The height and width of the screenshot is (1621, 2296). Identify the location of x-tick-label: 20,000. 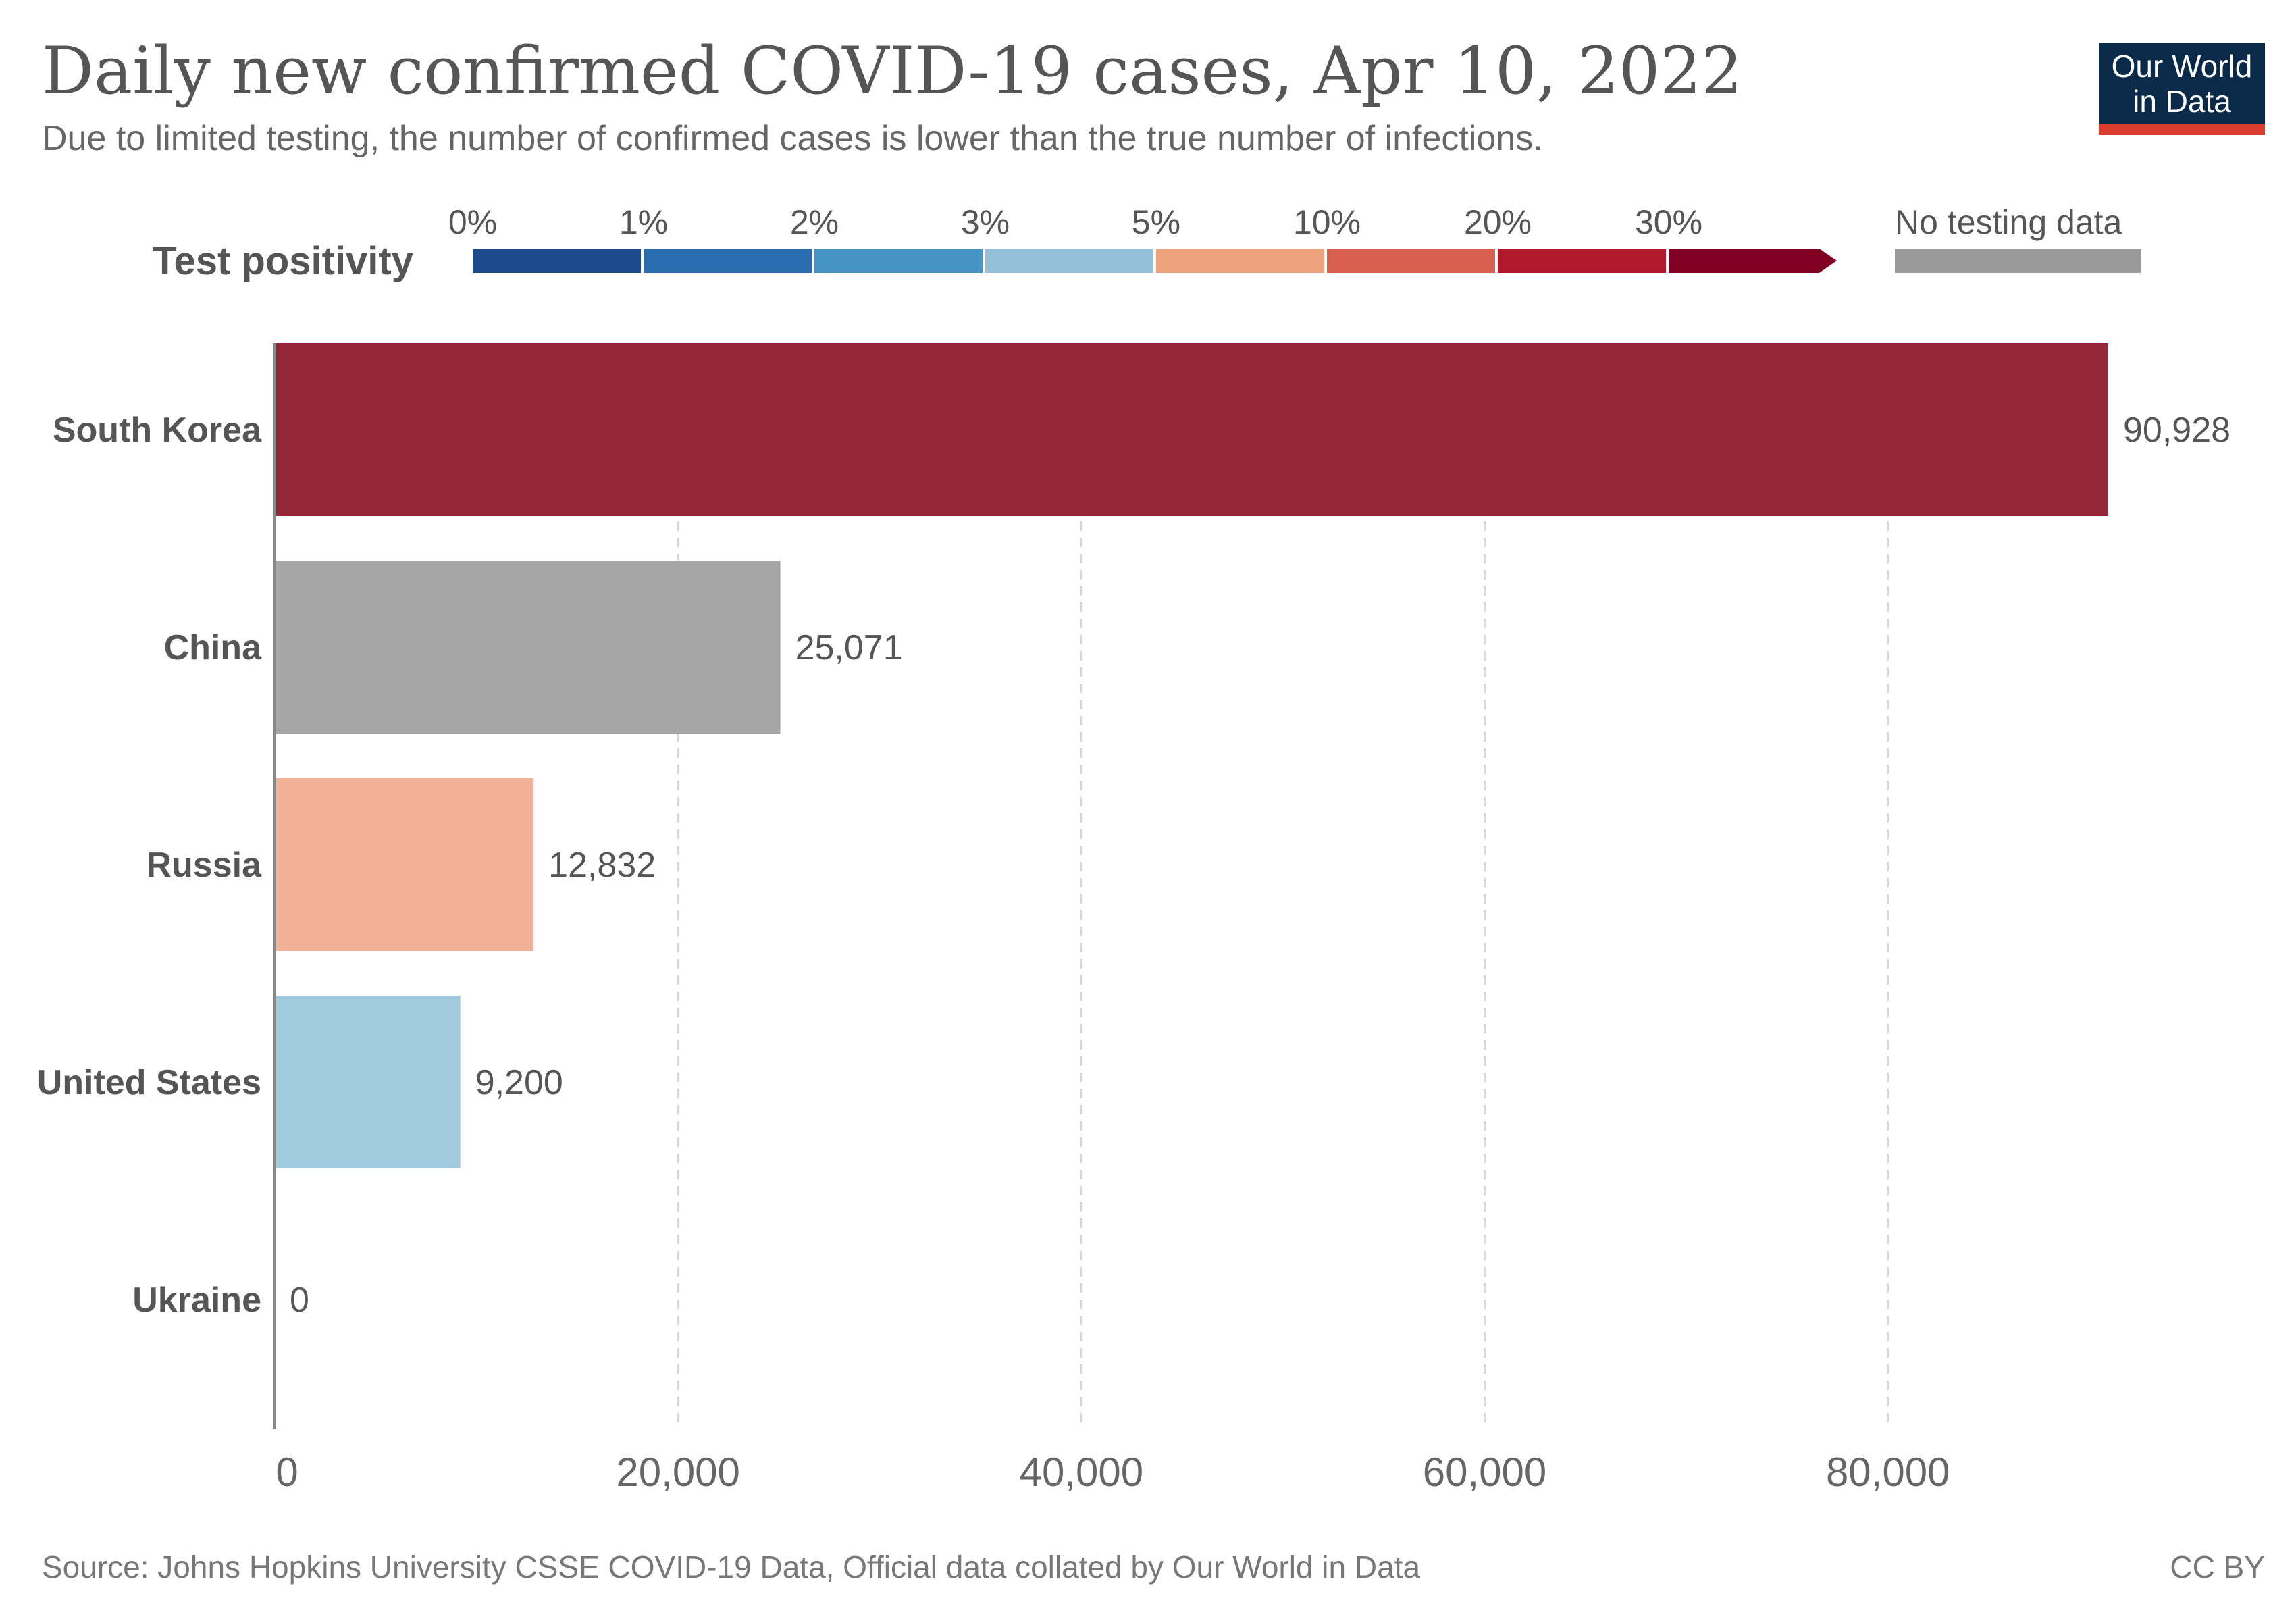
(678, 1472).